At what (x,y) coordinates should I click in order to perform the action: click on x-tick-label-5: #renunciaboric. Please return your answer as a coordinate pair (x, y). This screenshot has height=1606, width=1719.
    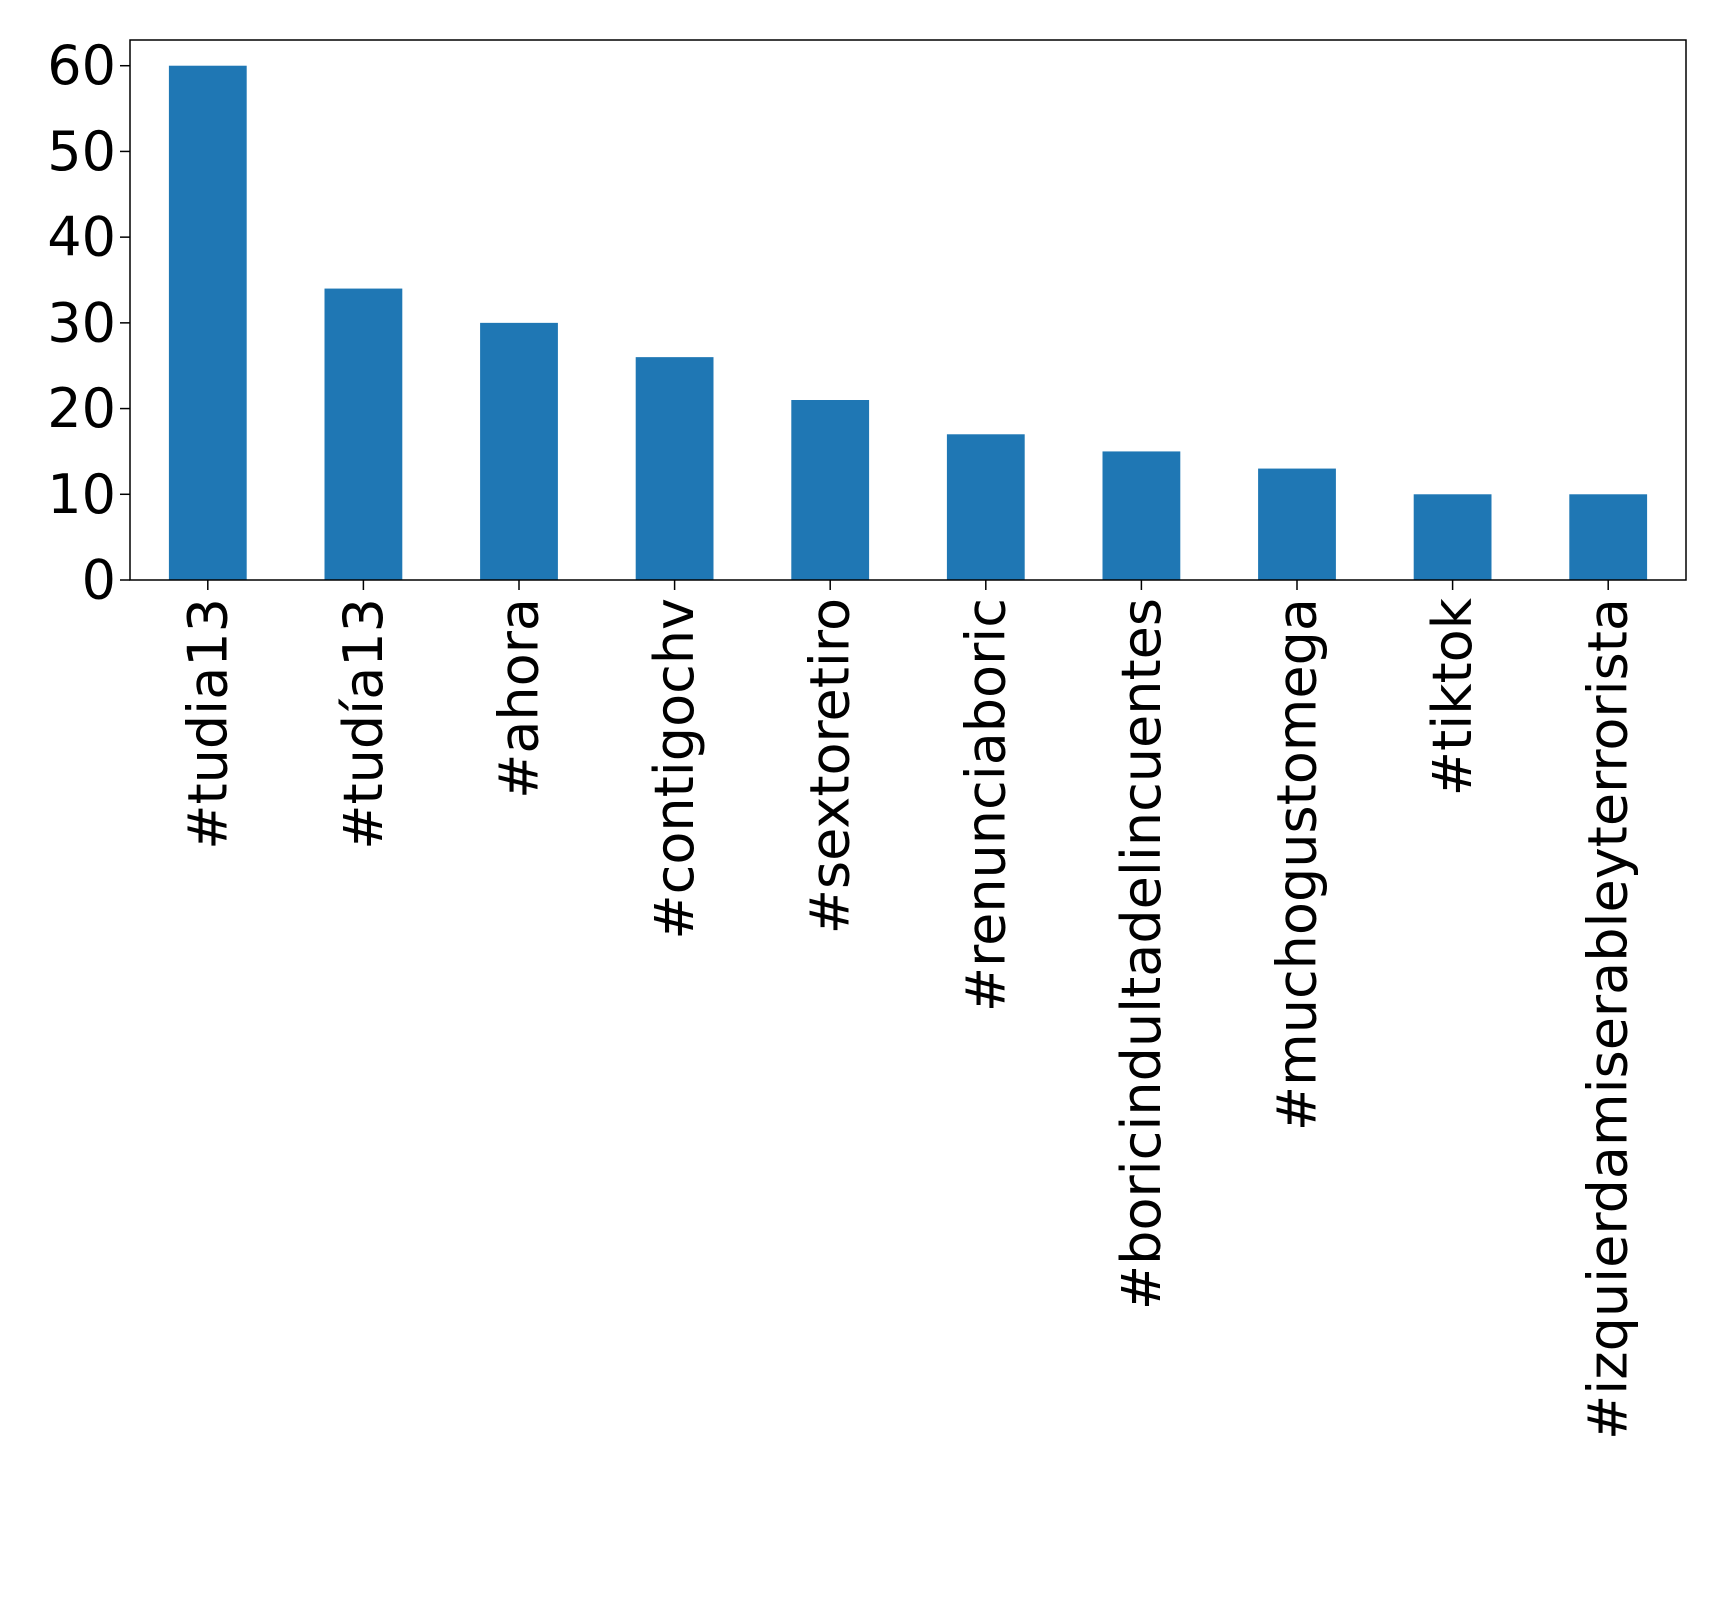
    Looking at the image, I should click on (985, 805).